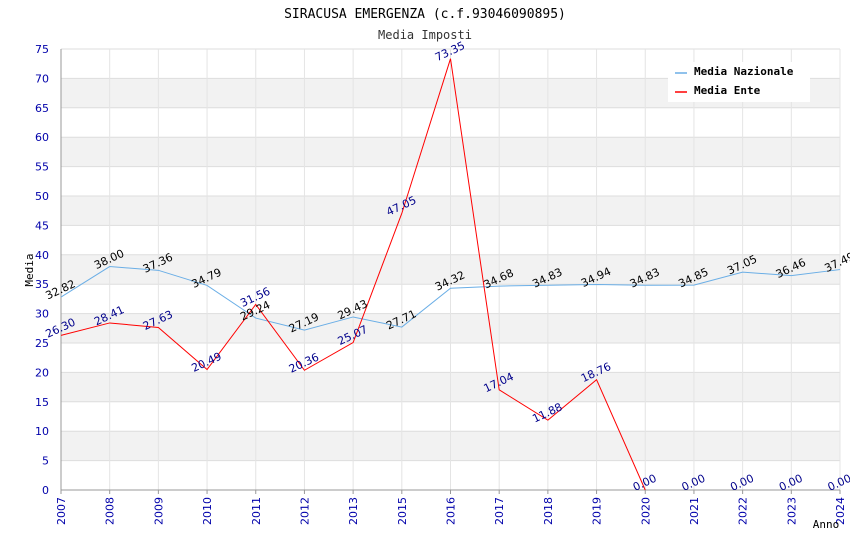  I want to click on y-tick-label: 65, so click(42, 108).